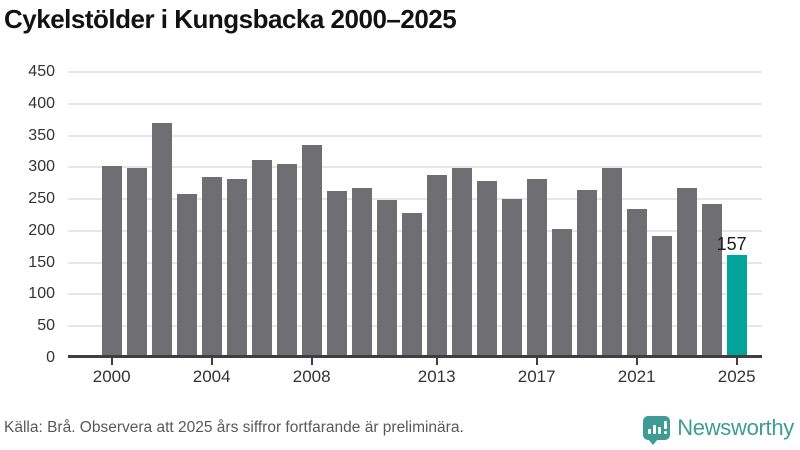  Describe the element at coordinates (611, 261) in the screenshot. I see `bar-2020` at that location.